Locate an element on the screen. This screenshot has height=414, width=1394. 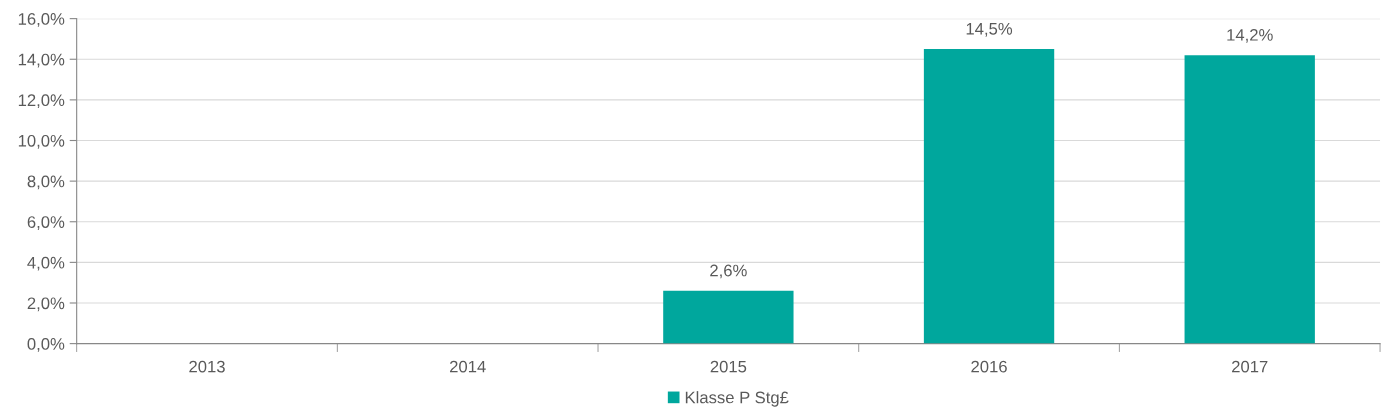
y-tick-label: 16,0% is located at coordinates (41, 20).